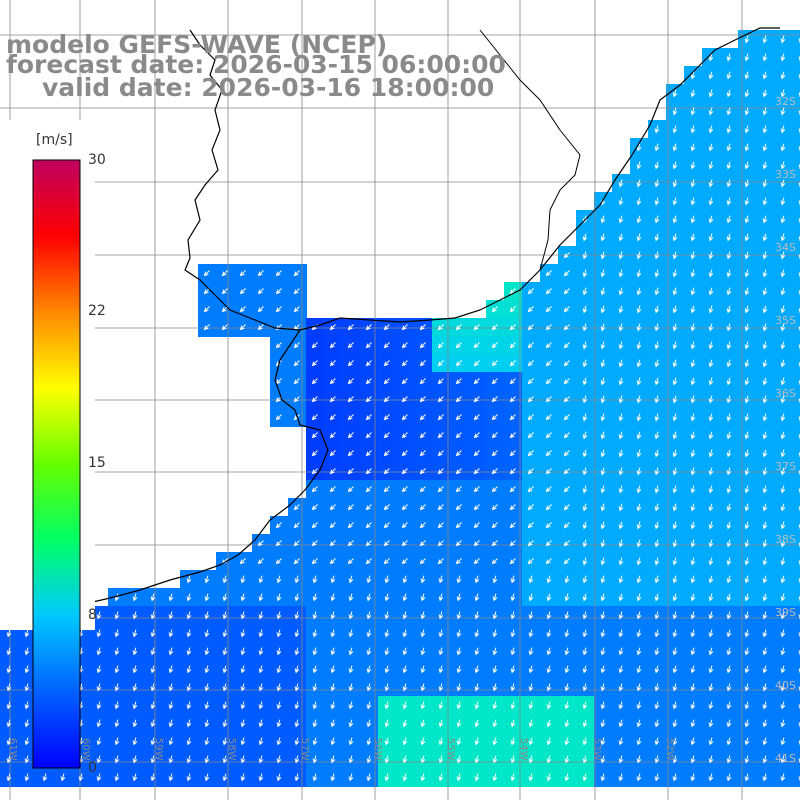 This screenshot has height=800, width=800. Describe the element at coordinates (596, 749) in the screenshot. I see `longitude-label: 53W` at that location.